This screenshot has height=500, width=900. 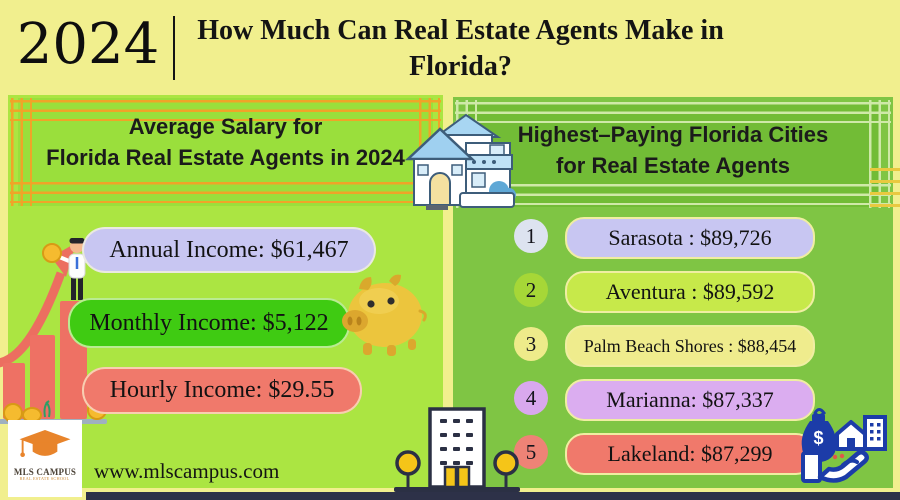 I want to click on graduation-cap-icon, so click(x=45, y=444).